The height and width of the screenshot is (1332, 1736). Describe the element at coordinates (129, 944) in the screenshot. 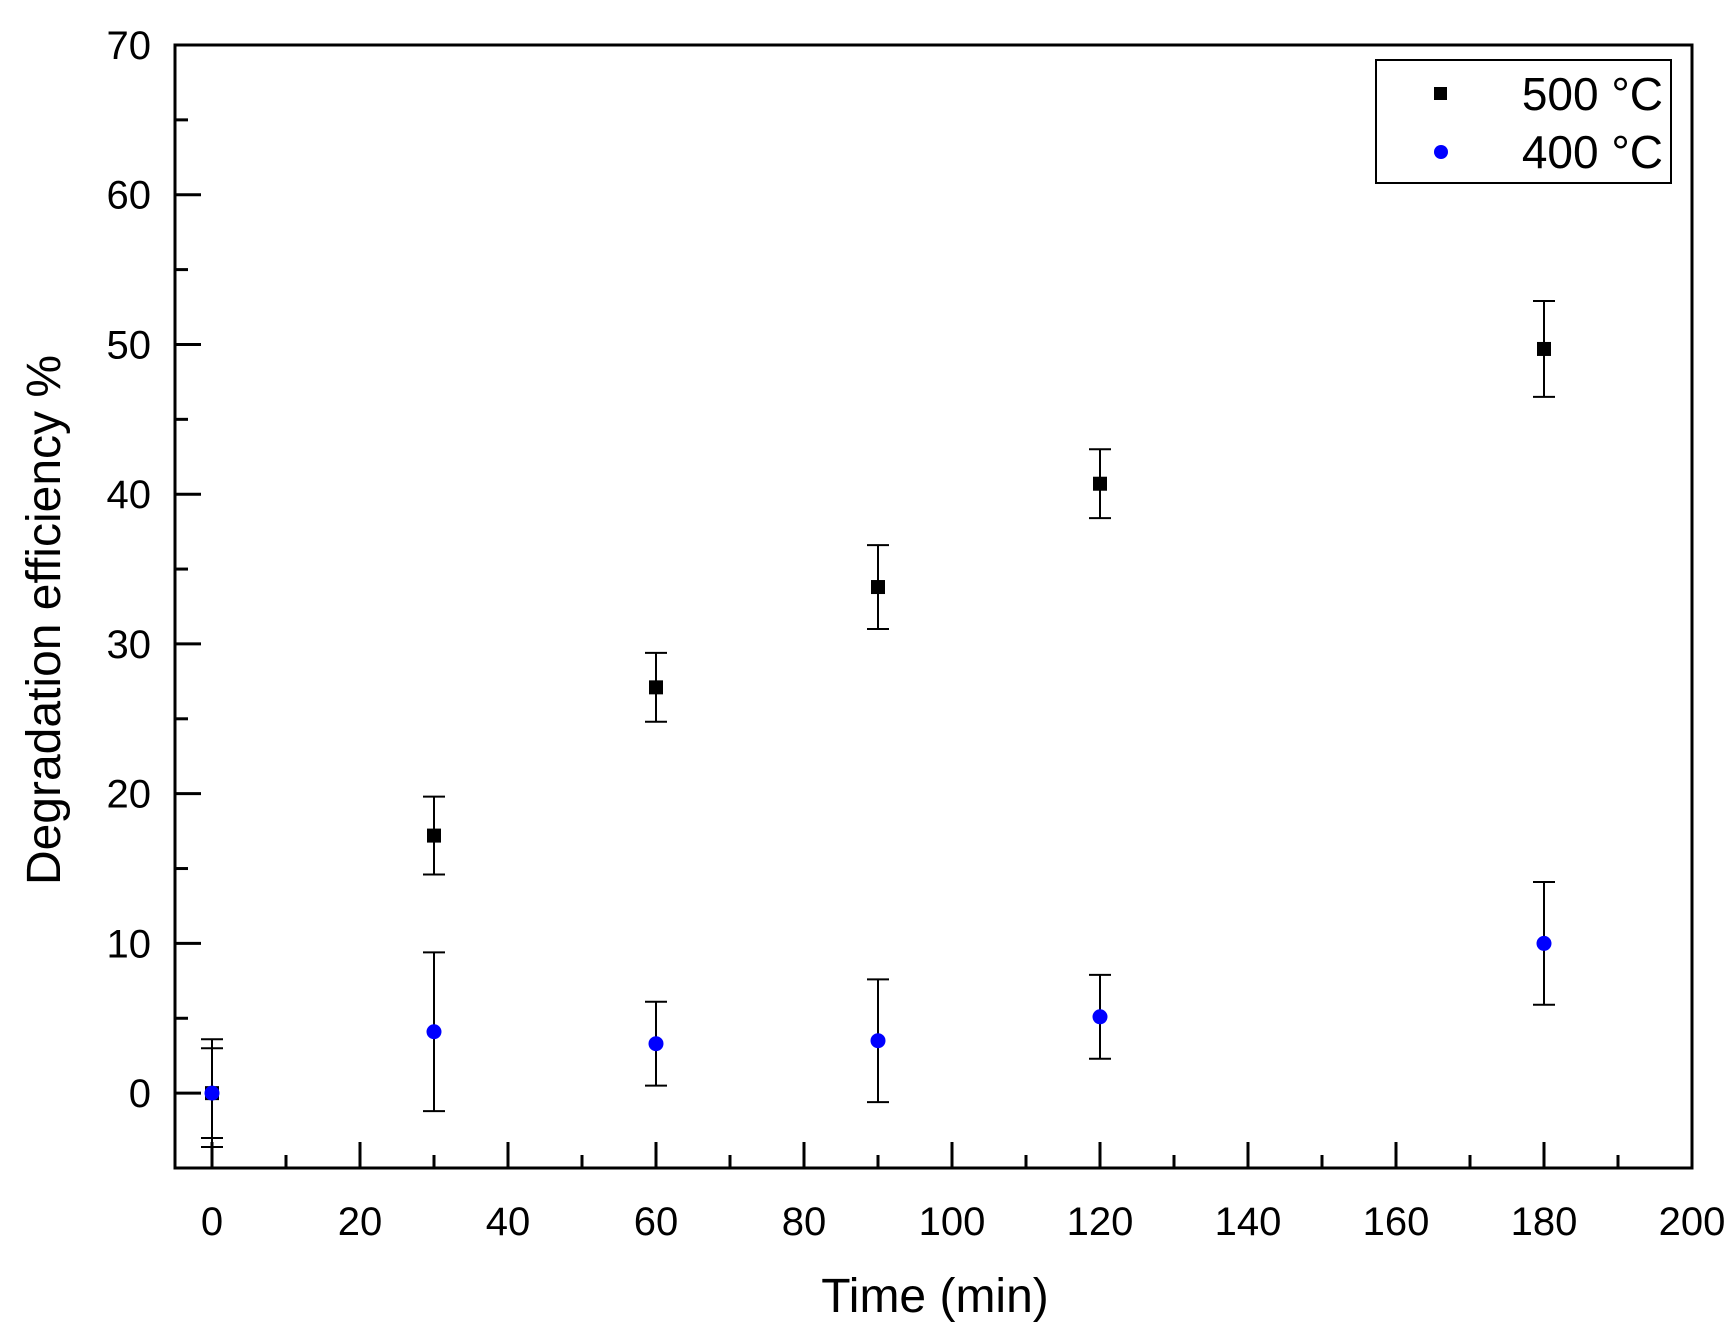

I see `y-tick-label: 10` at that location.